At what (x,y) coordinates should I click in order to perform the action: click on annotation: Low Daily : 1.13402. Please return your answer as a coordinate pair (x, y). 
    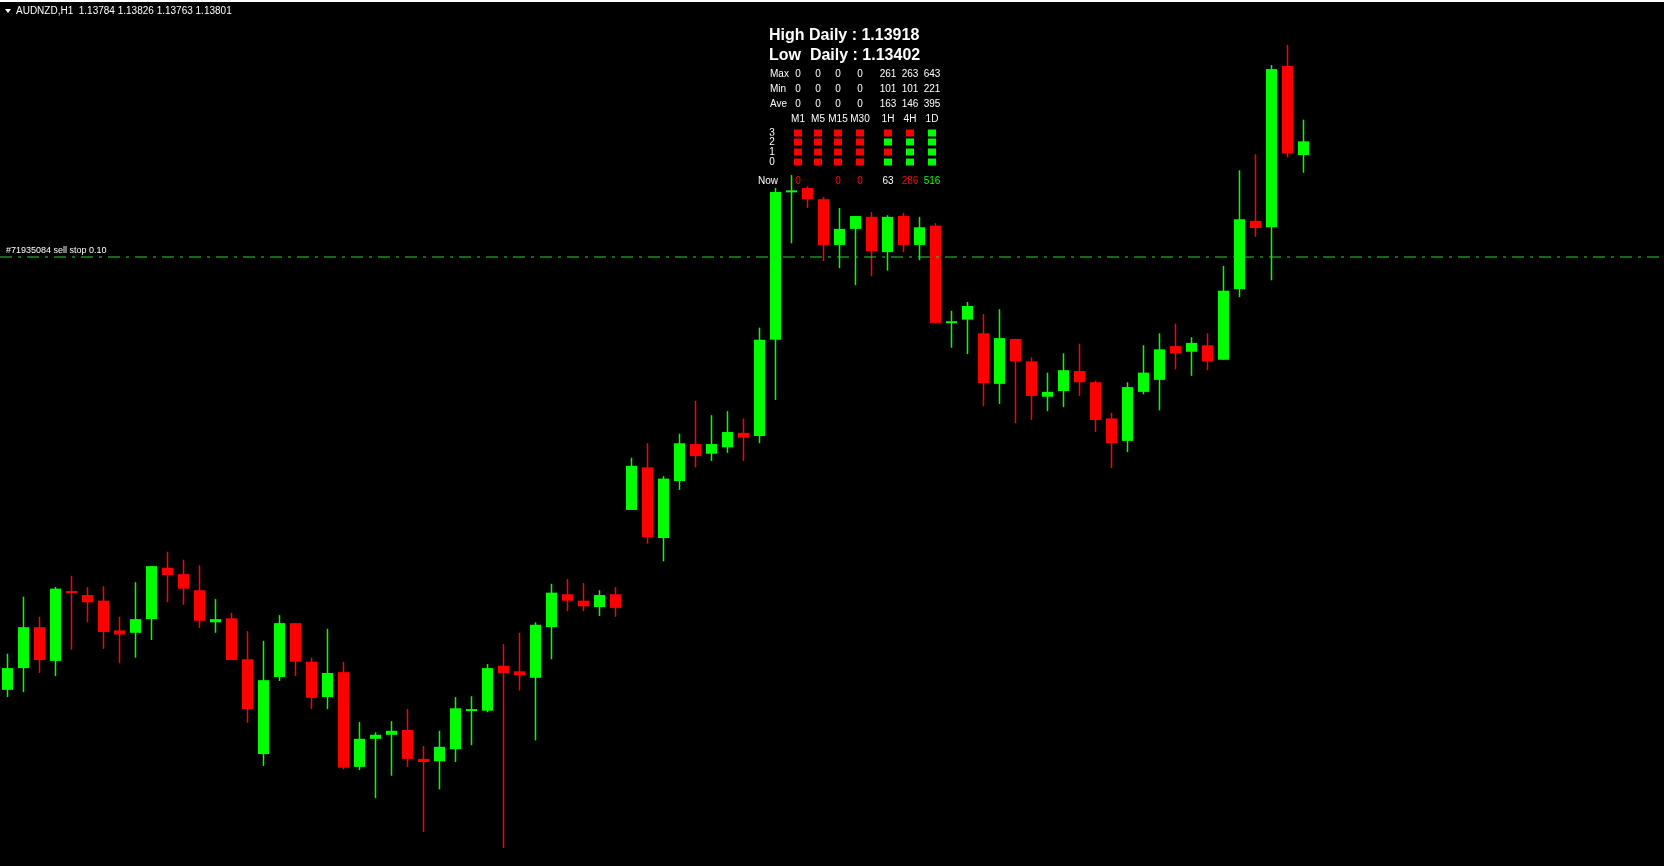
    Looking at the image, I should click on (845, 54).